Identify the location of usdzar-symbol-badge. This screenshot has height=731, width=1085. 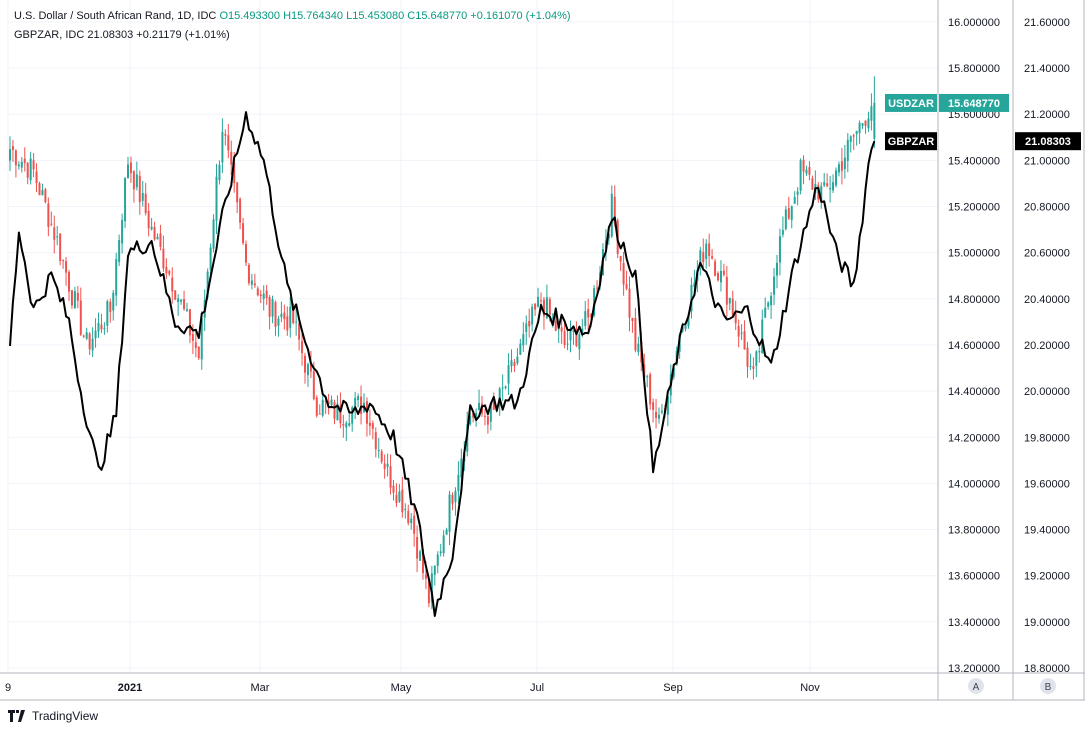
(911, 102).